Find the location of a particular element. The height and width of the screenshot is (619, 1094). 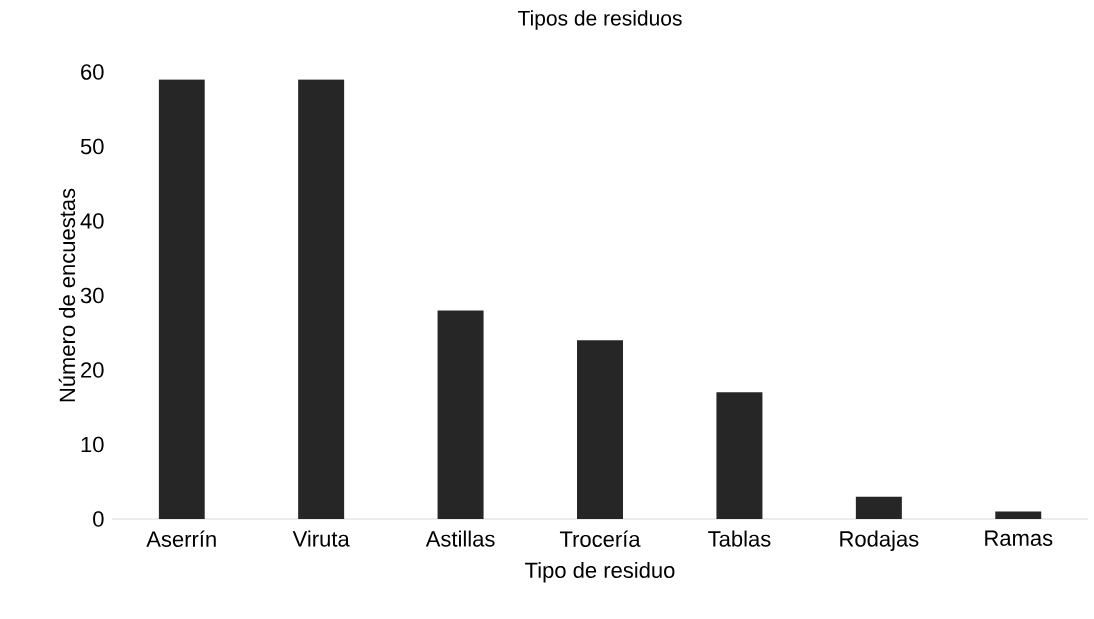

x-tick-label: Astillas is located at coordinates (460, 538).